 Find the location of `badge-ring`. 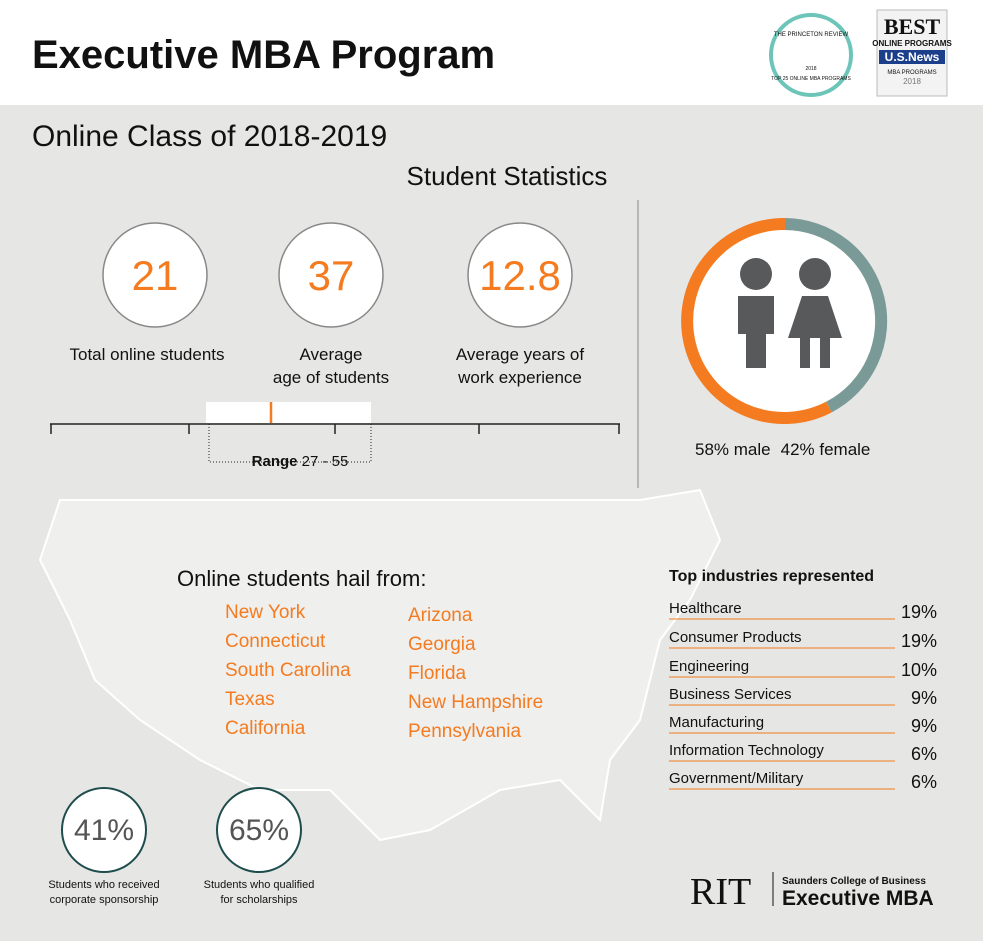

badge-ring is located at coordinates (811, 55).